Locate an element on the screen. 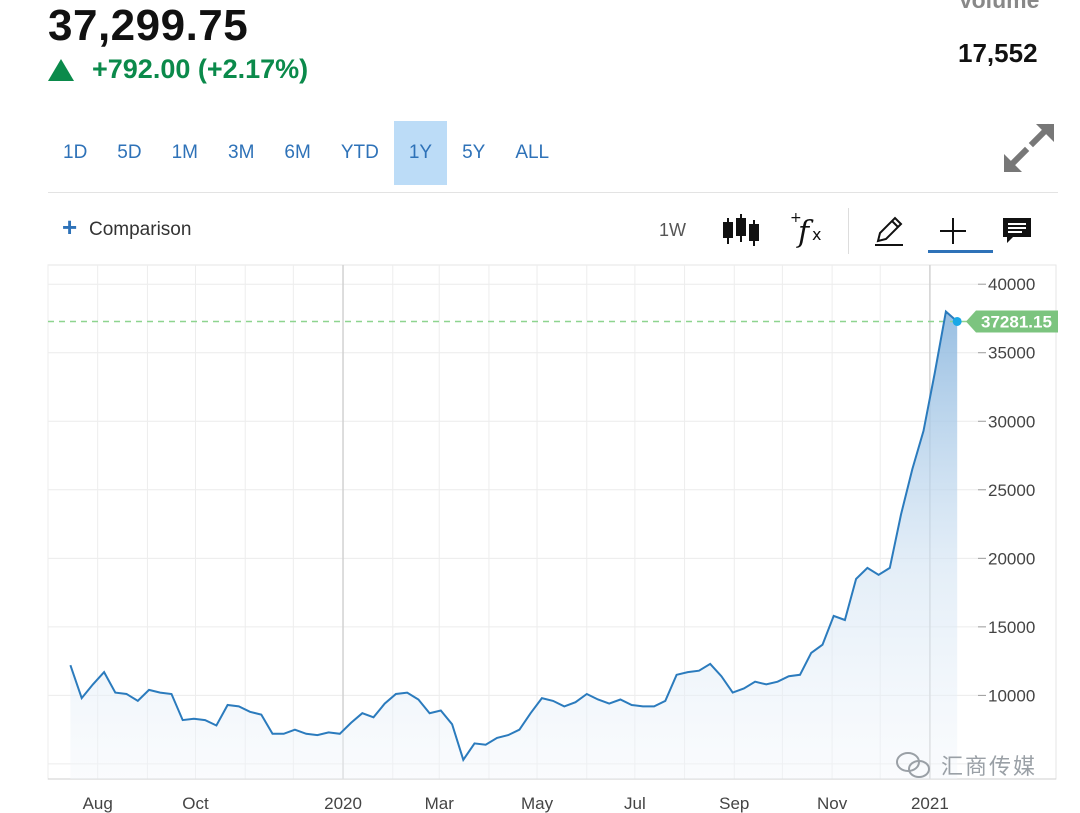 The width and height of the screenshot is (1080, 813). volume-value: 17,552 is located at coordinates (998, 53).